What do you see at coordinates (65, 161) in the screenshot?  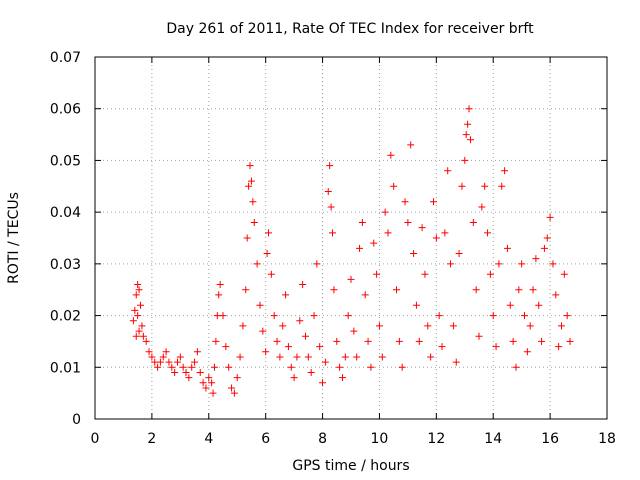 I see `y-tick-label: 0.05` at bounding box center [65, 161].